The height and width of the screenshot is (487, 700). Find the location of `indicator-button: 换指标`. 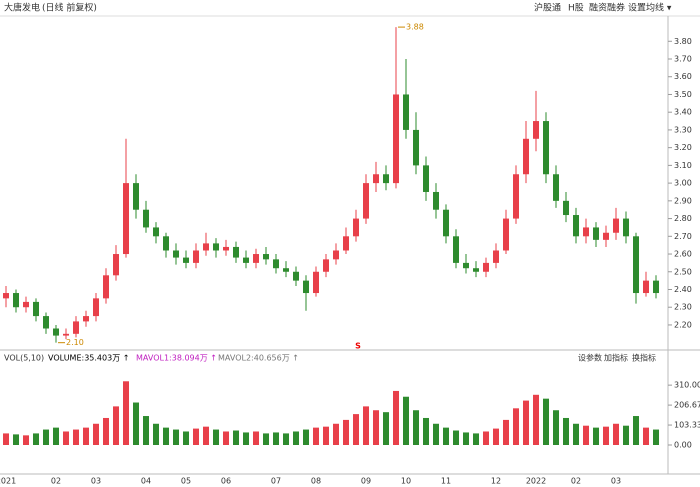

indicator-button: 换指标 is located at coordinates (644, 358).